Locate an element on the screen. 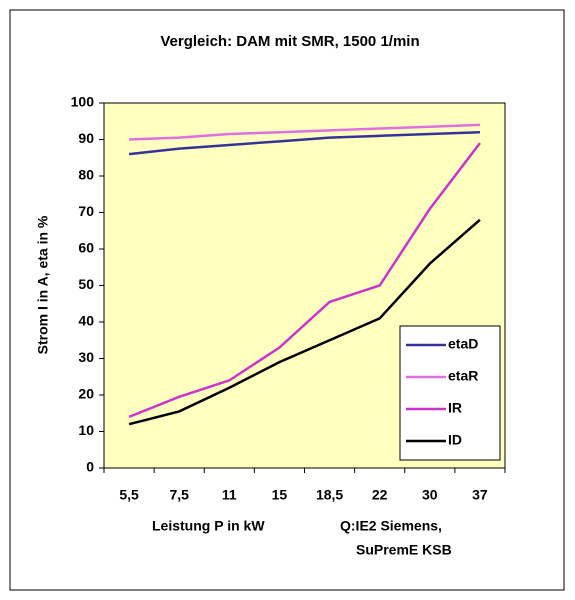  y-tick-label: 20 is located at coordinates (86, 394).